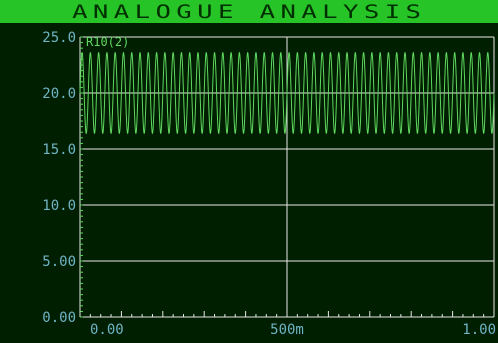 The width and height of the screenshot is (498, 343). What do you see at coordinates (479, 330) in the screenshot?
I see `x-tick-label: 1.00` at bounding box center [479, 330].